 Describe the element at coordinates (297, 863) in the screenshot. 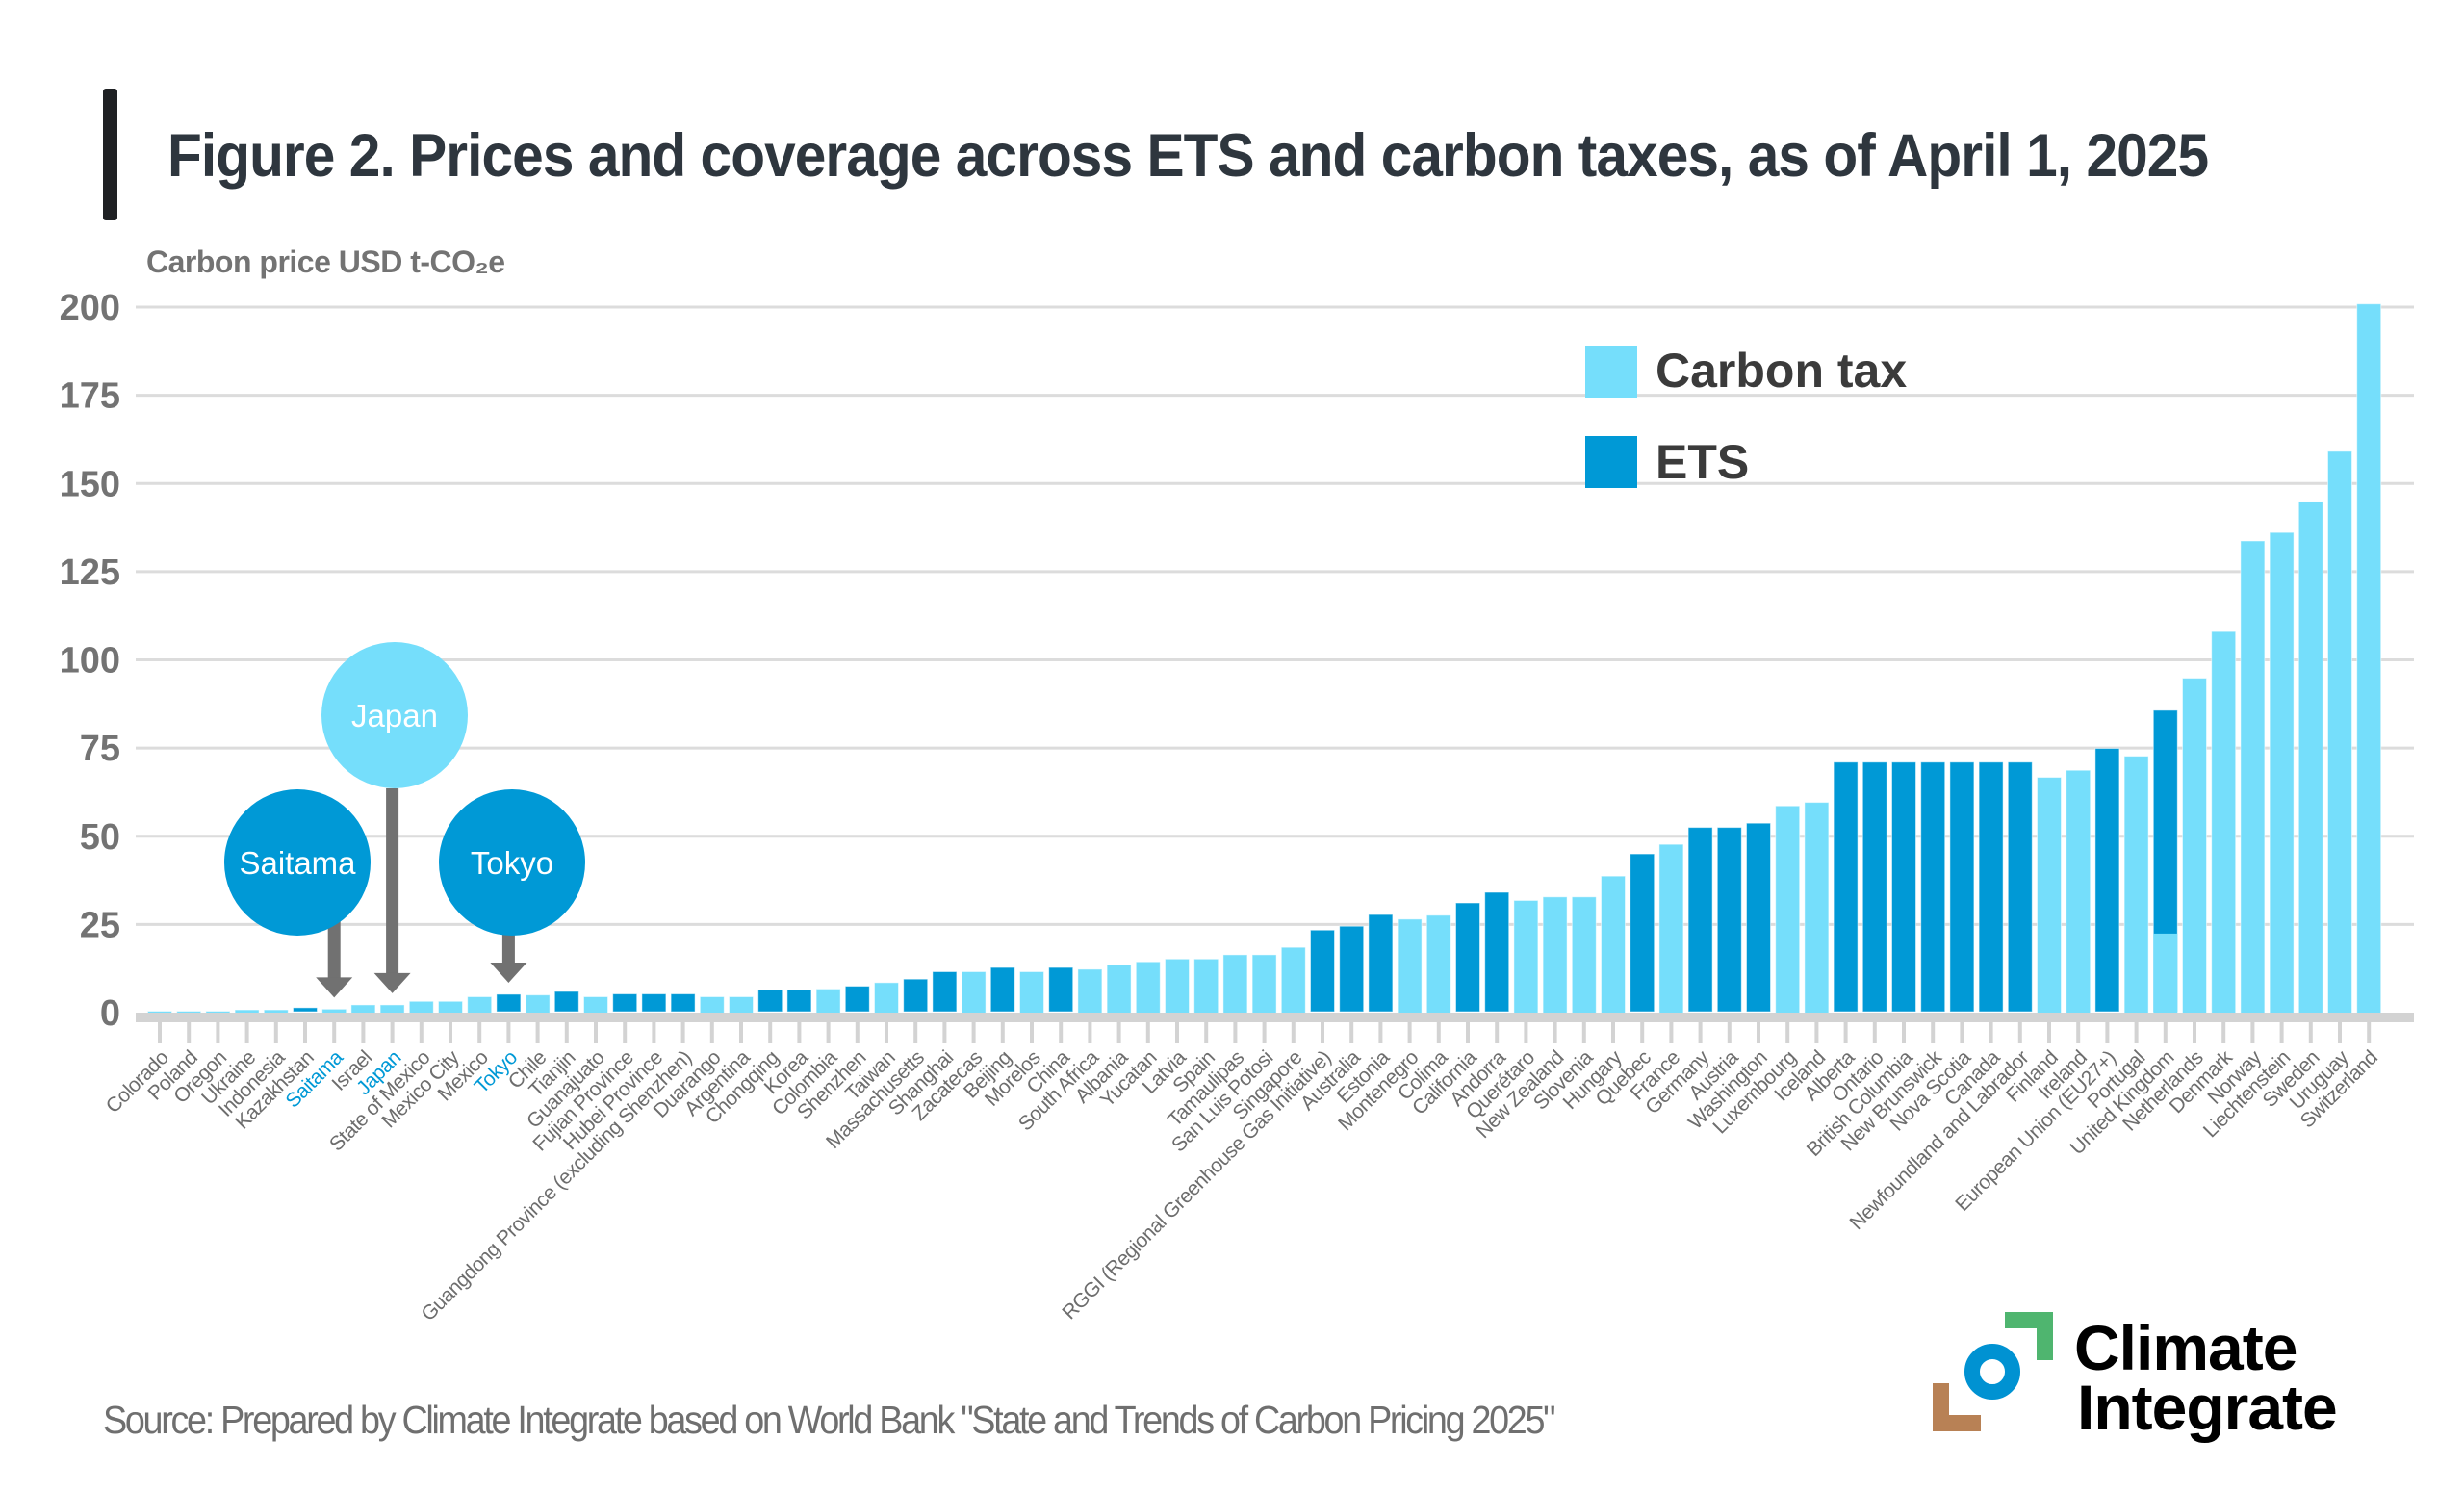

I see `annotation-label-saitama: Saitama` at that location.